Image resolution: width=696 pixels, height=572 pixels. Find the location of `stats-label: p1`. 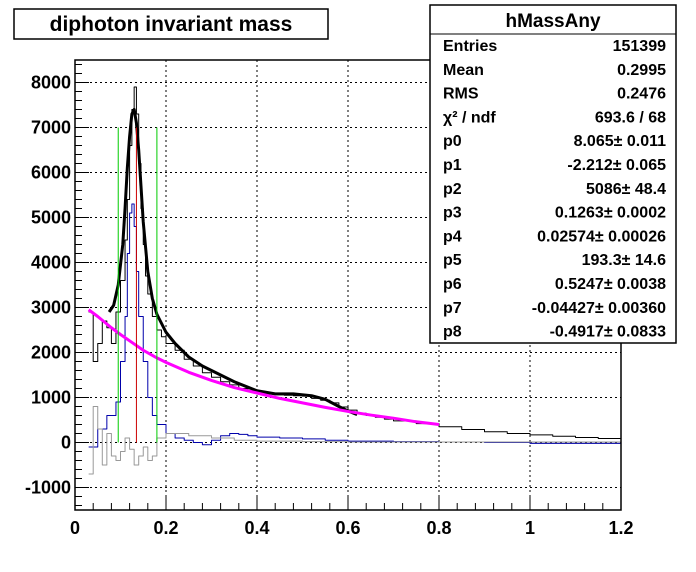

stats-label: p1 is located at coordinates (452, 165).